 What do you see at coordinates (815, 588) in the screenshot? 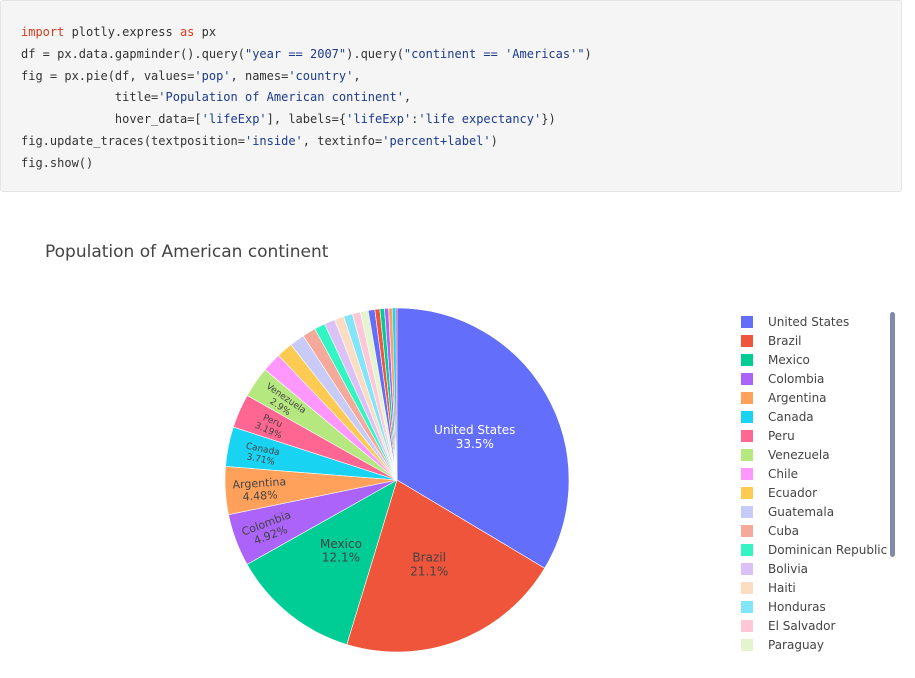
I see `legend-item: Haiti` at bounding box center [815, 588].